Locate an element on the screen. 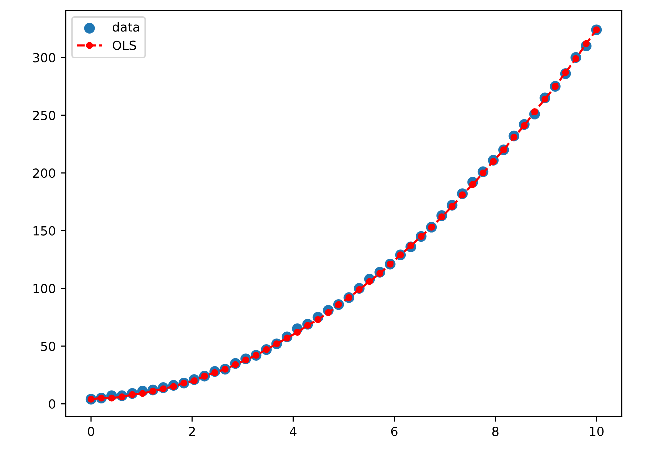  legend-label: OLS is located at coordinates (124, 45).